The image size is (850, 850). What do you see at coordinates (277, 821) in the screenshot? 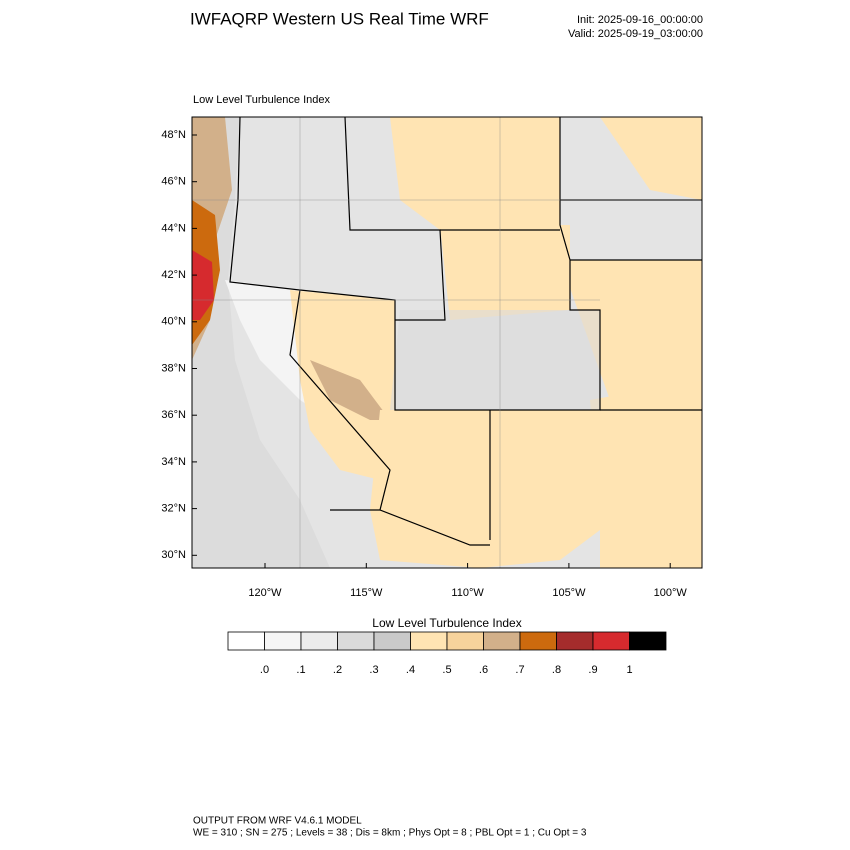
I see `footer-line: OUTPUT FROM WRF V4.6.1 MODEL` at bounding box center [277, 821].